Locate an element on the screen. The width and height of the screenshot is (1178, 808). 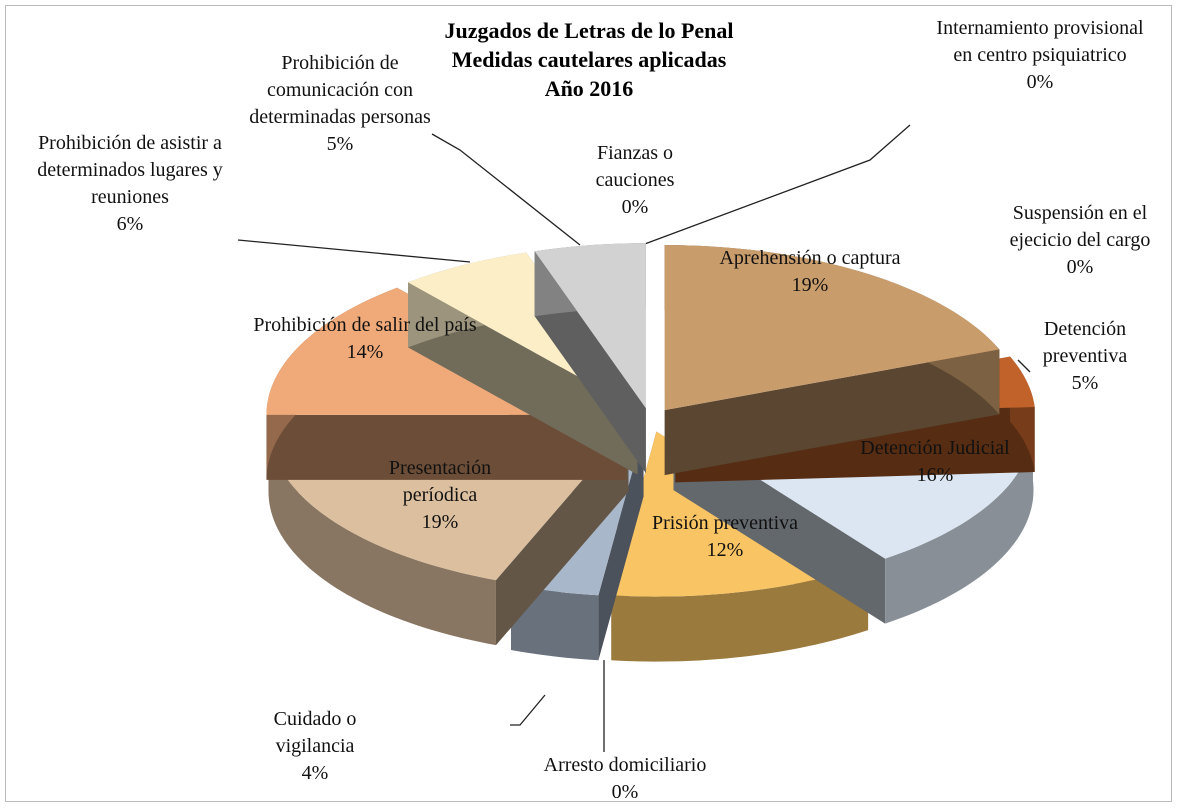
category-name: Presentación períodica is located at coordinates (440, 481).